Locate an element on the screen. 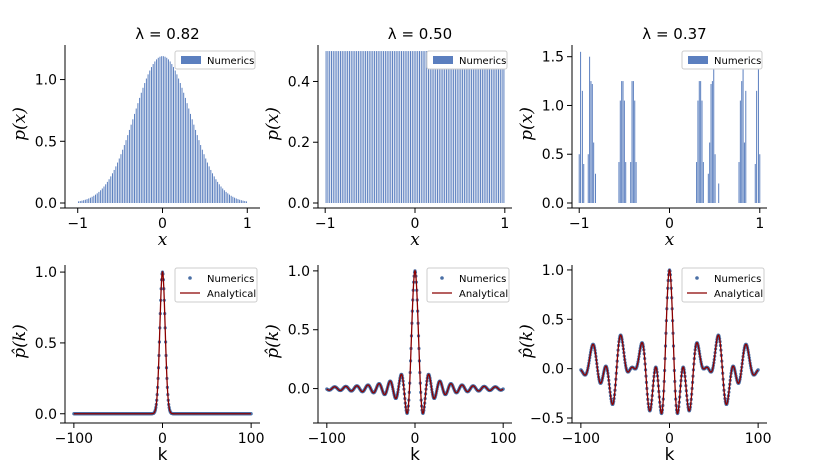  chart-title: λ = 0.37 is located at coordinates (674, 34).